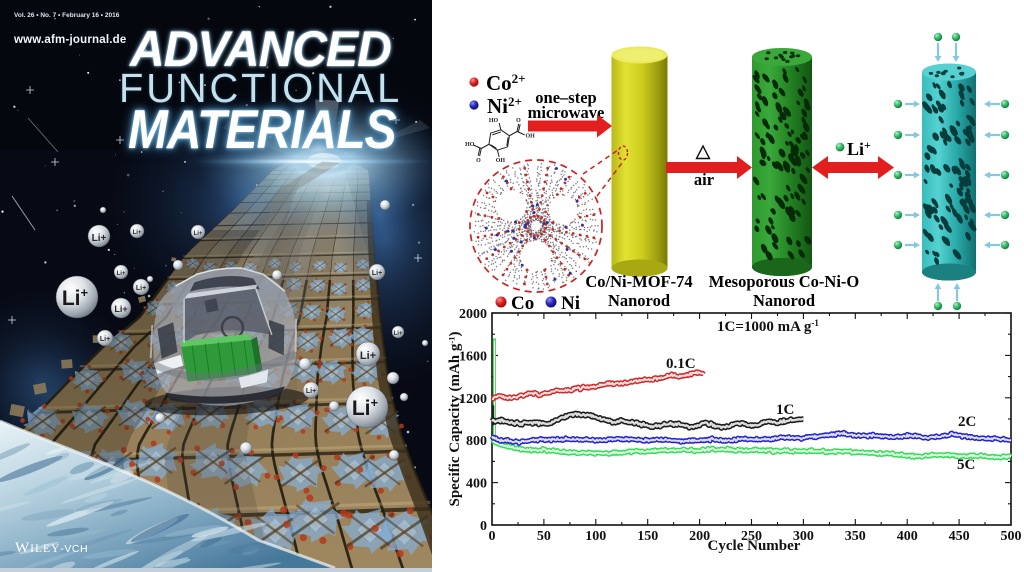  Describe the element at coordinates (784, 281) in the screenshot. I see `svg-text: Mesoporous Co-Ni-O` at that location.